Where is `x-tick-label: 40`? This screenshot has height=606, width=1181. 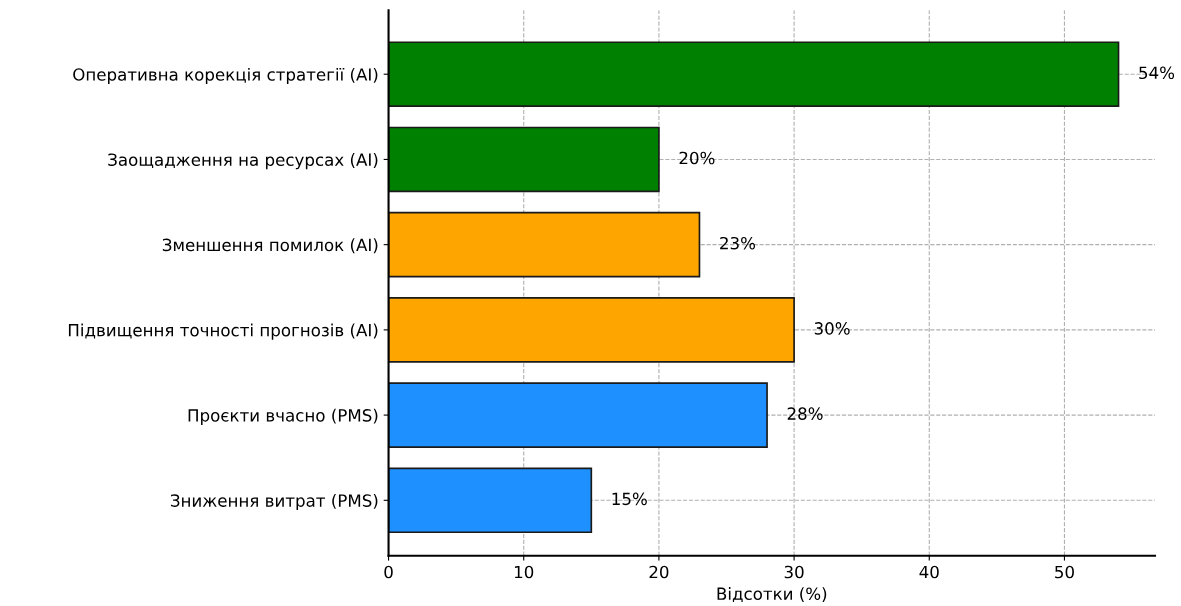
x-tick-label: 40 is located at coordinates (929, 572).